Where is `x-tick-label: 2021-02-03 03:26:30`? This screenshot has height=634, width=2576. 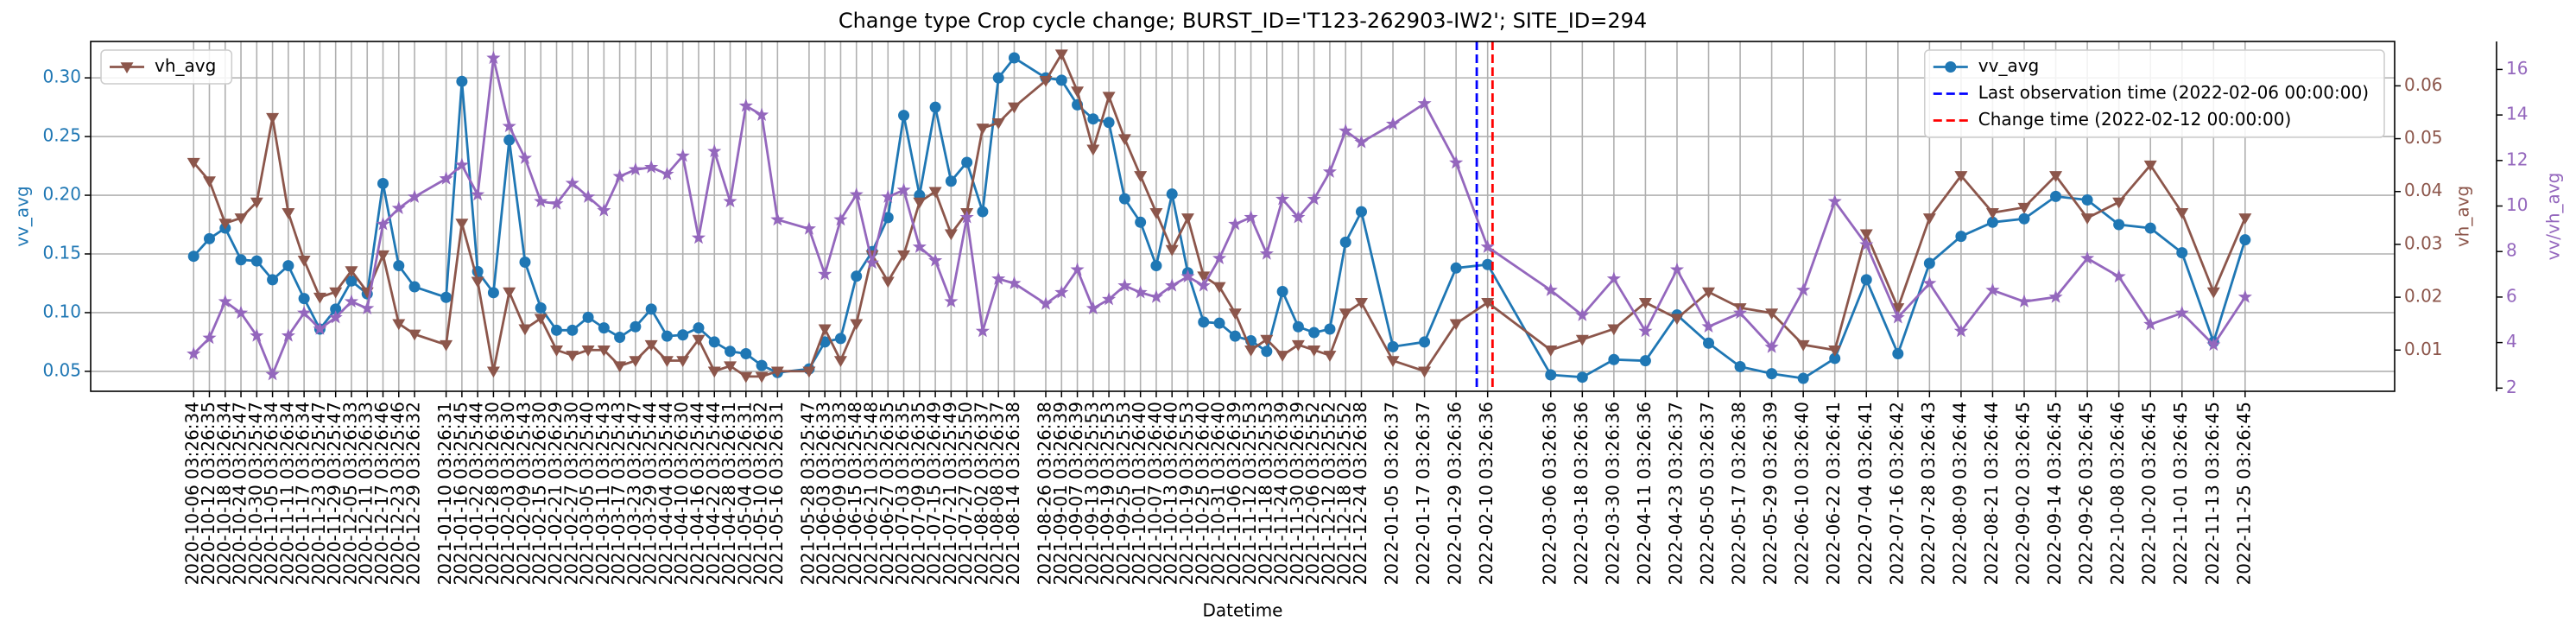
x-tick-label: 2021-02-03 03:26:30 is located at coordinates (507, 493).